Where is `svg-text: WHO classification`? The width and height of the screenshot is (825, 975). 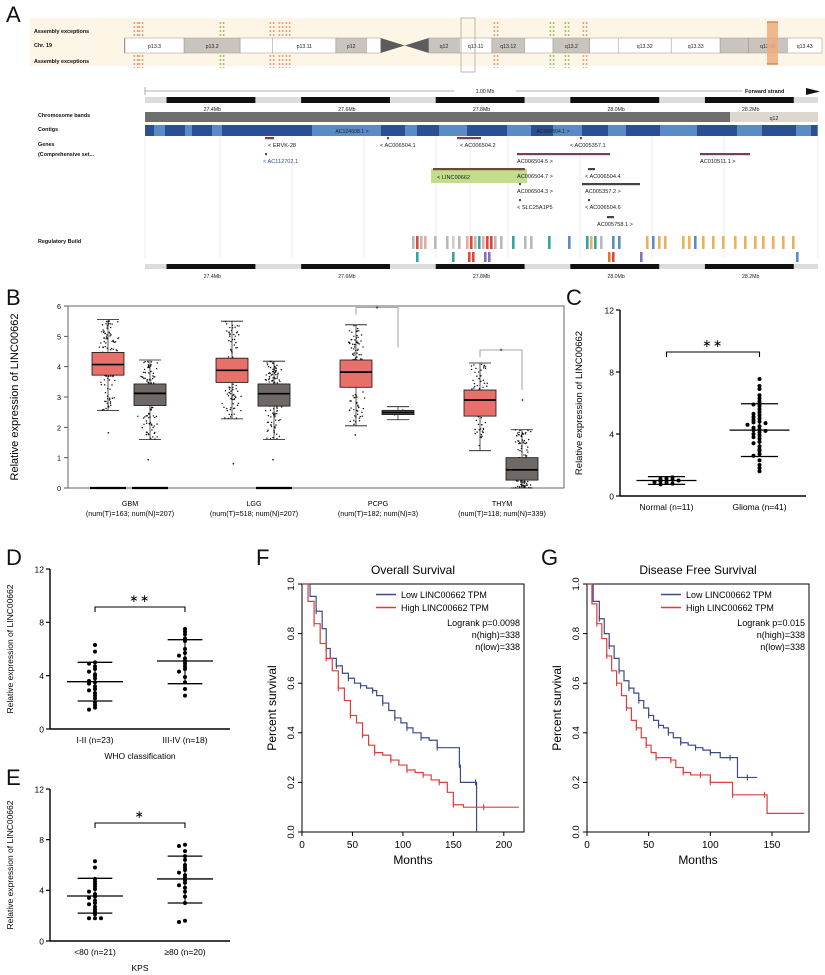
svg-text: WHO classification is located at coordinates (140, 756).